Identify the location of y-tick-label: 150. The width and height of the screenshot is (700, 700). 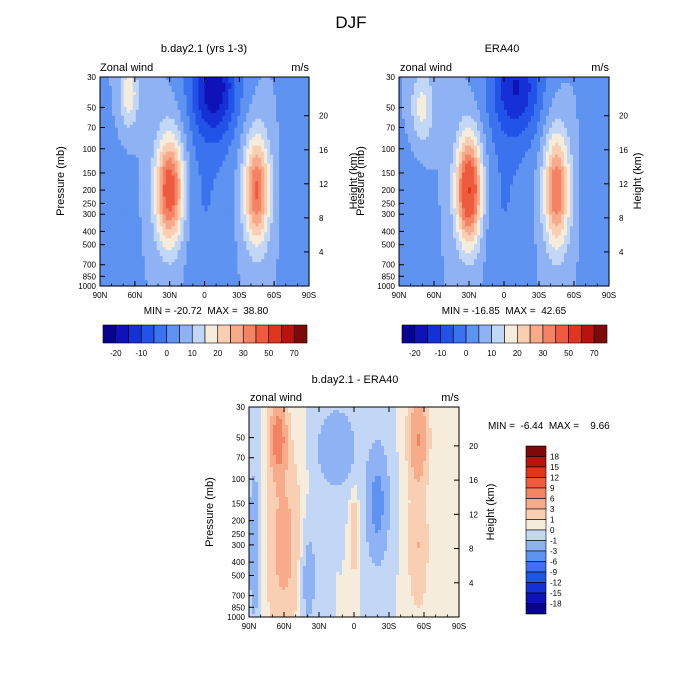
(90, 173).